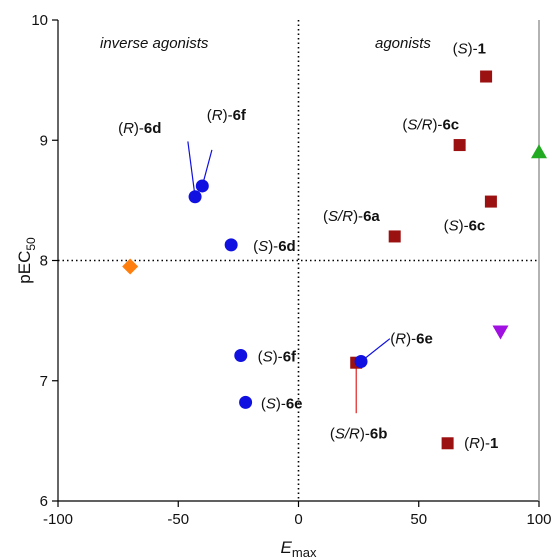  I want to click on point-label: (R)-6e, so click(411, 338).